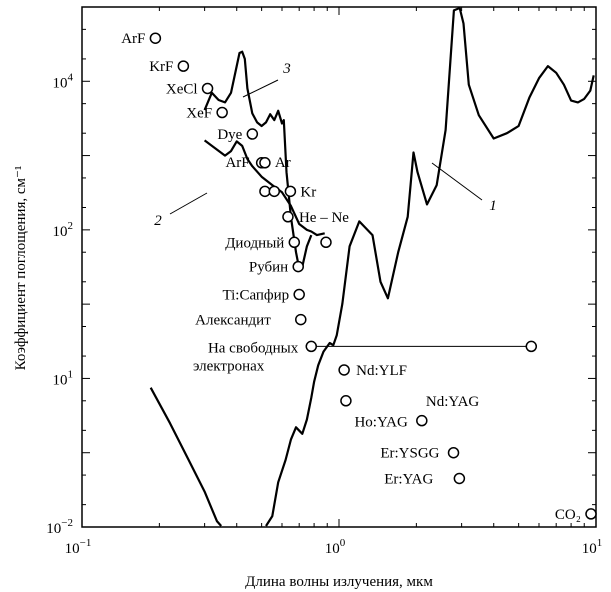  I want to click on point-label: Nd:YAG, so click(453, 402).